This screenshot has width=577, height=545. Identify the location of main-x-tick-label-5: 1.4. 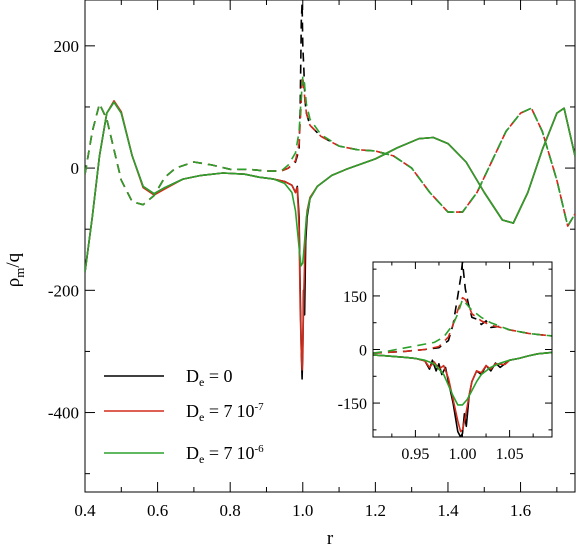
(448, 510).